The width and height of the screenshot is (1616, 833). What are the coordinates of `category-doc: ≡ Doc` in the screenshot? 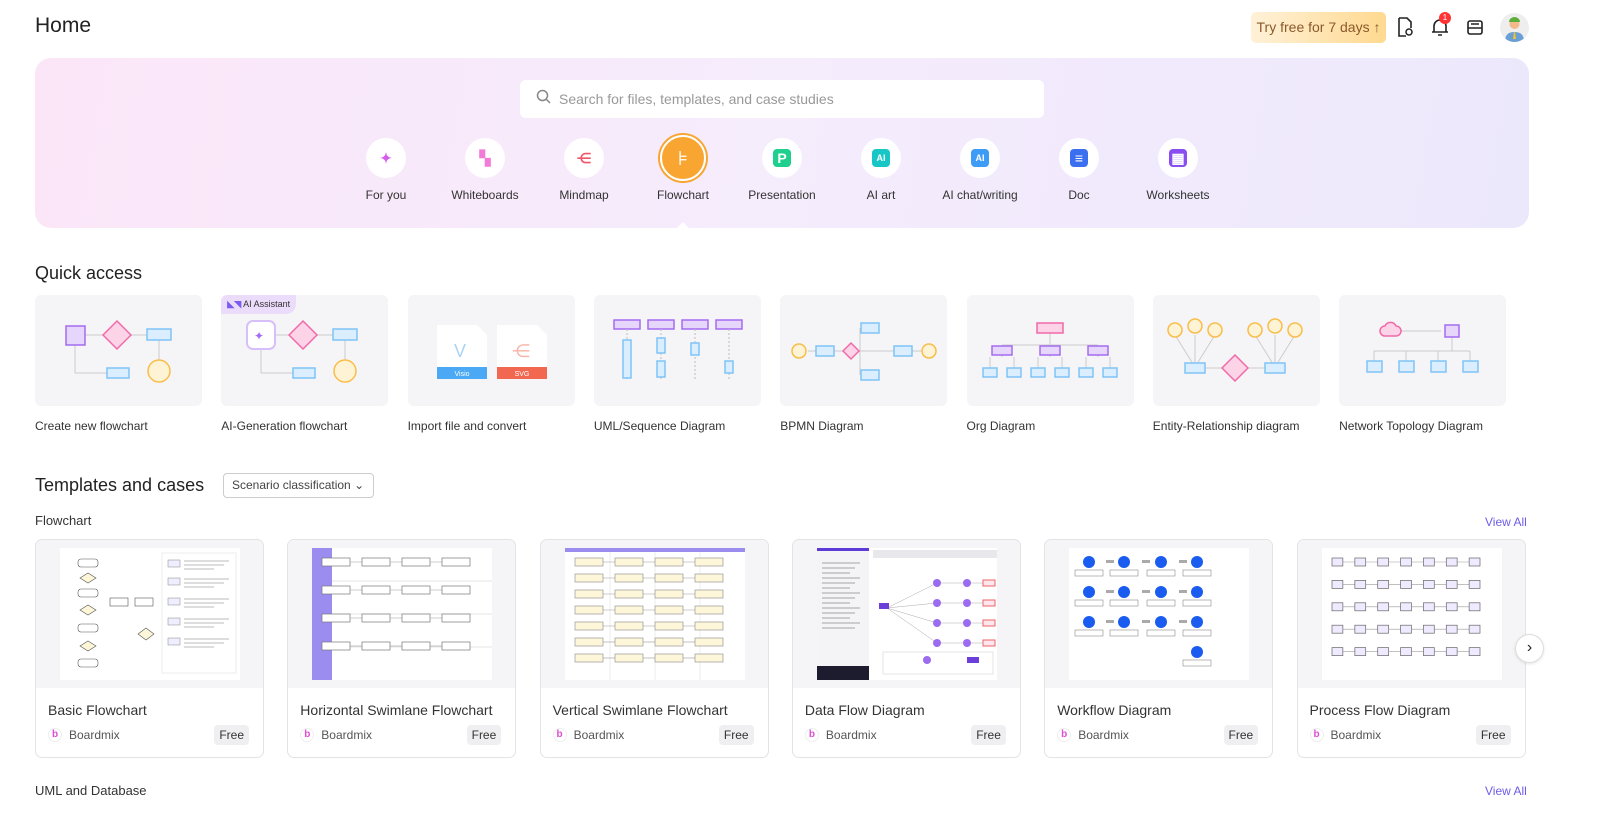 It's located at (1079, 170).